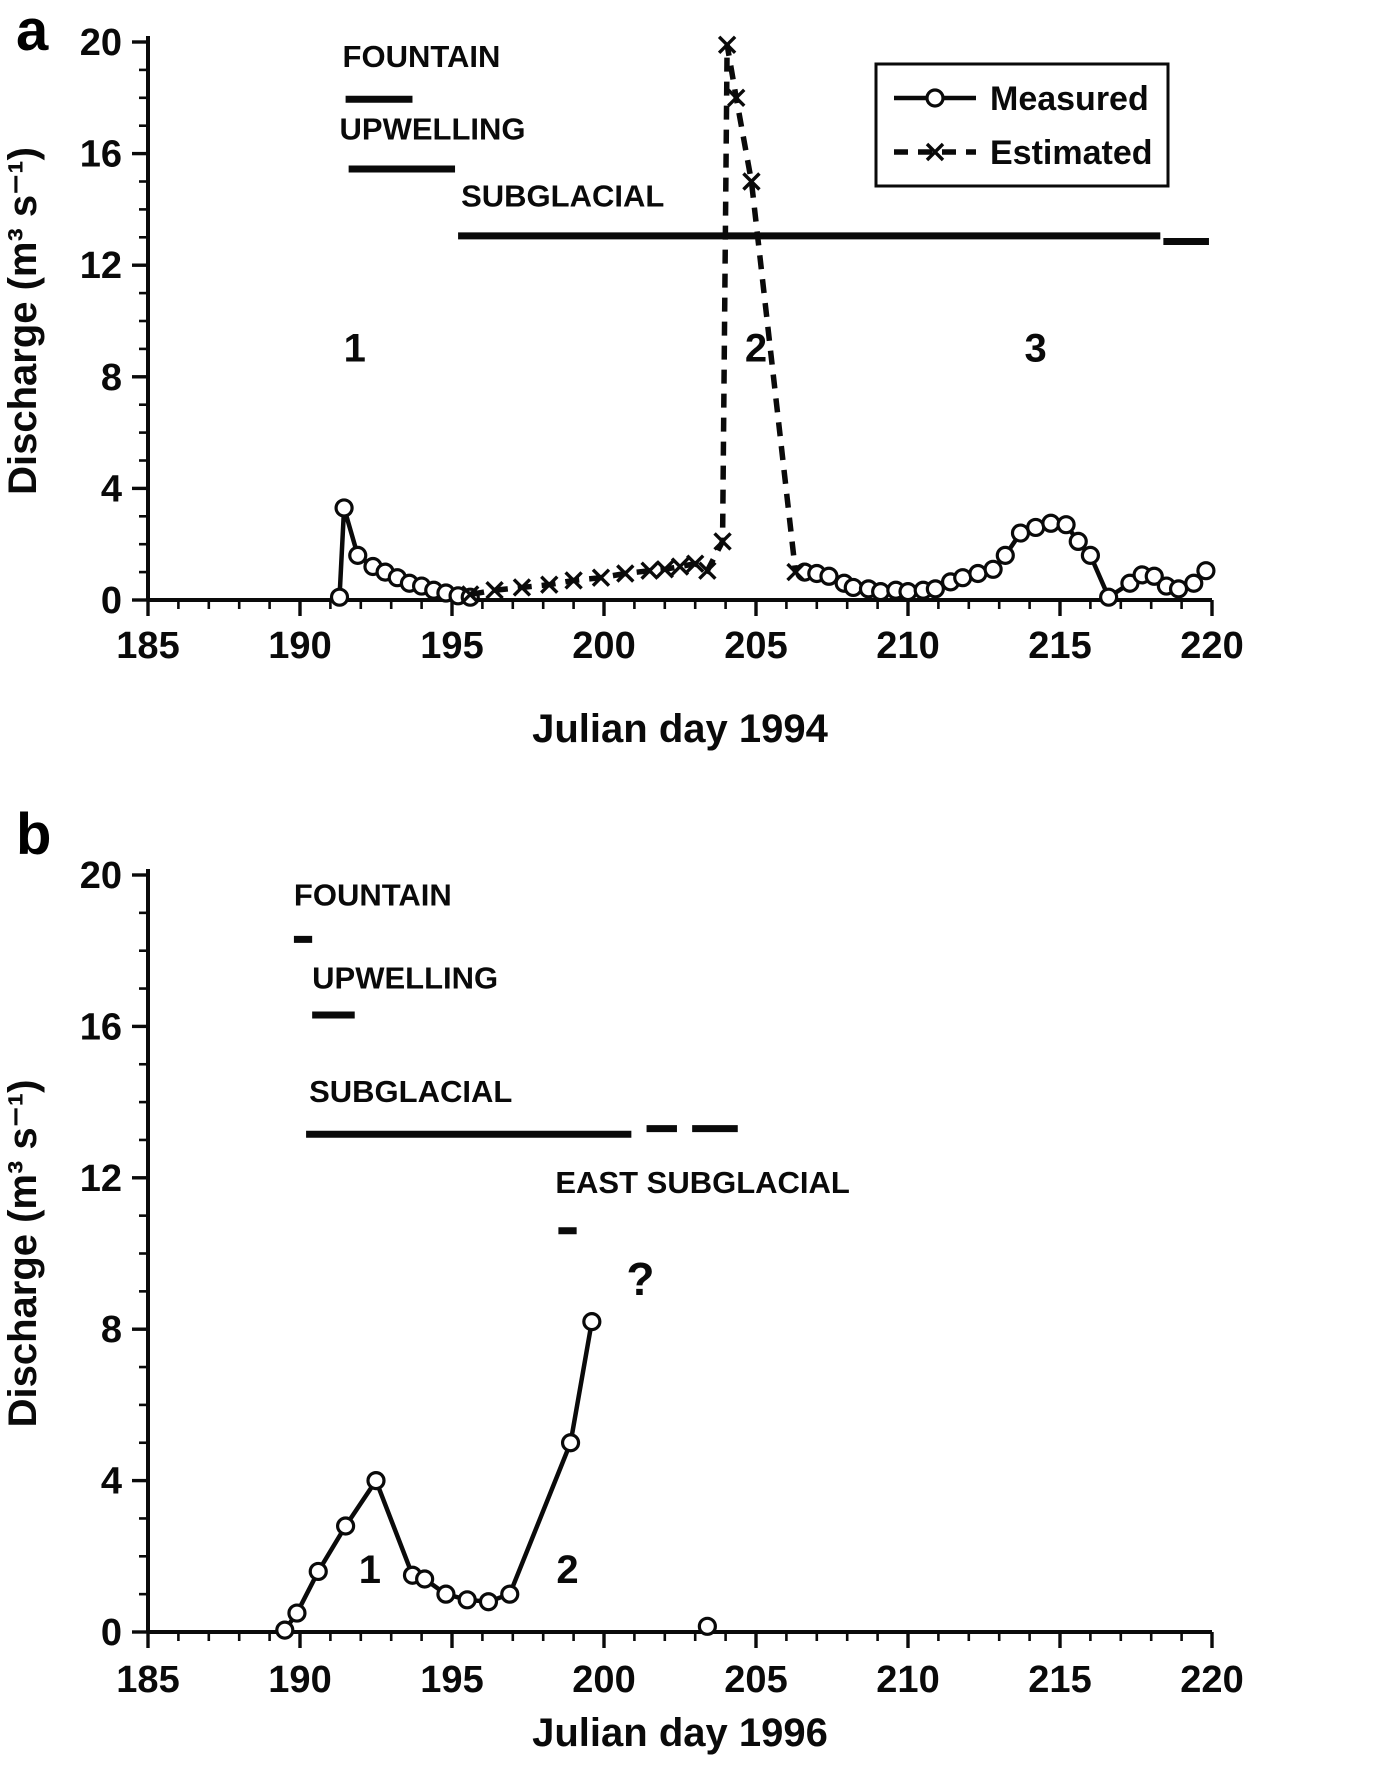 This screenshot has height=1766, width=1400. What do you see at coordinates (111, 1633) in the screenshot?
I see `y-tick-label: 0` at bounding box center [111, 1633].